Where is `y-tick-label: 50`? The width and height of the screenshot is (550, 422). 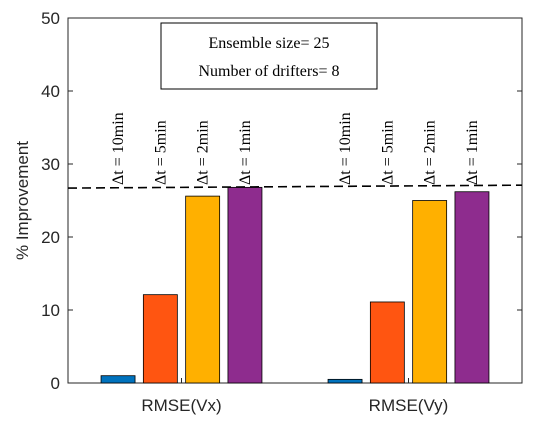
y-tick-label: 50 is located at coordinates (50, 18).